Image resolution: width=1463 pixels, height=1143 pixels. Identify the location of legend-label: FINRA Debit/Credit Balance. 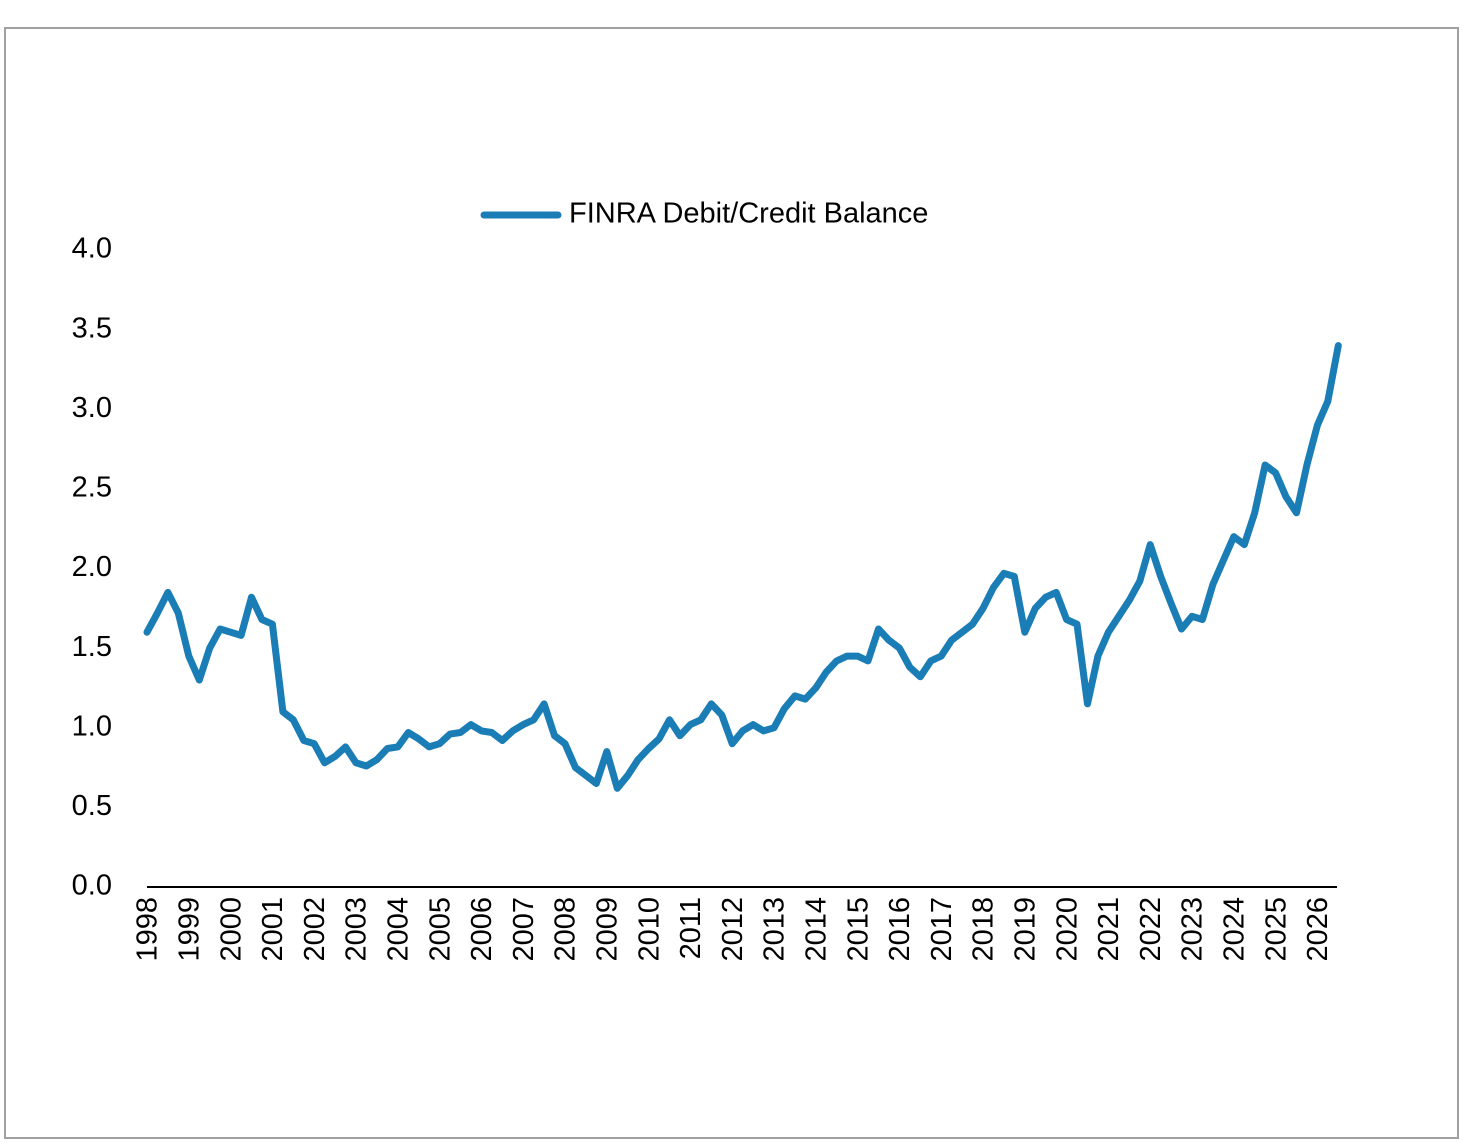
(748, 214).